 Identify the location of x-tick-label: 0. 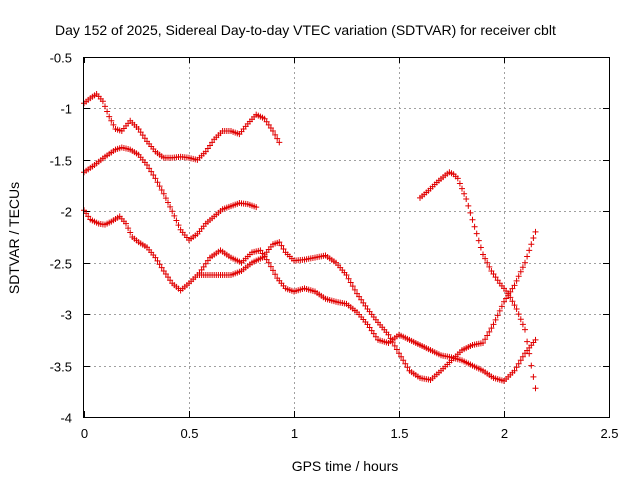
(84, 433).